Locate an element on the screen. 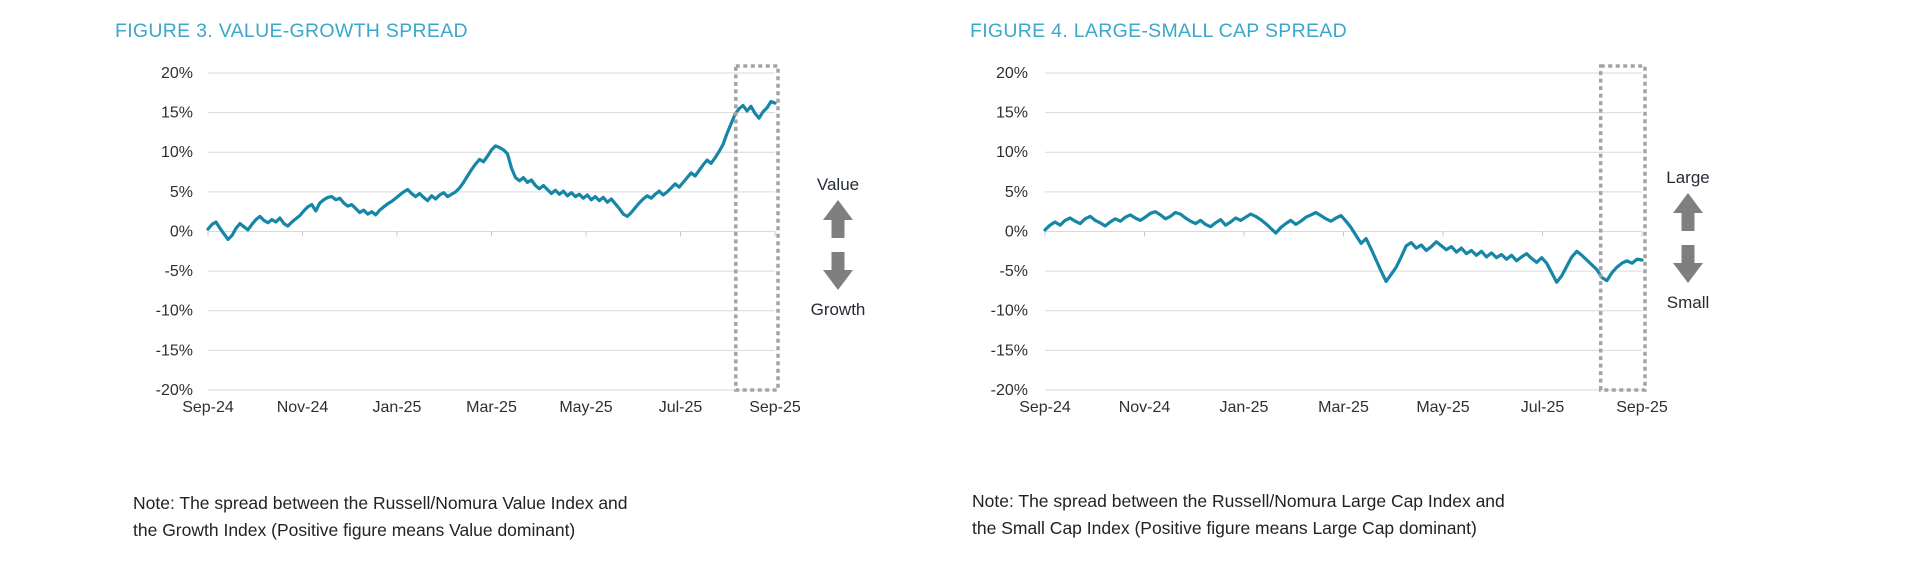  direction-annotation: Value Growth is located at coordinates (838, 247).